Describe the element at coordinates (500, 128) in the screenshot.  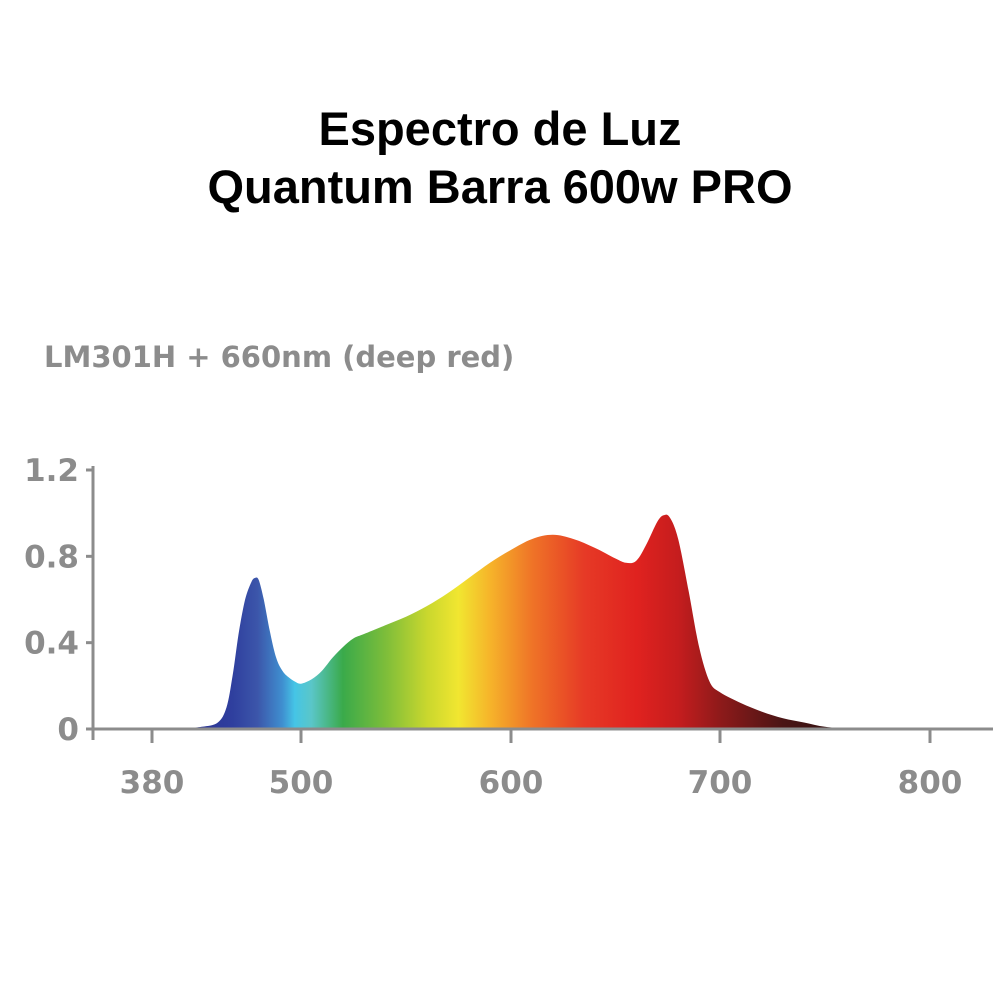
I see `title-line-1: Espectro de Luz` at that location.